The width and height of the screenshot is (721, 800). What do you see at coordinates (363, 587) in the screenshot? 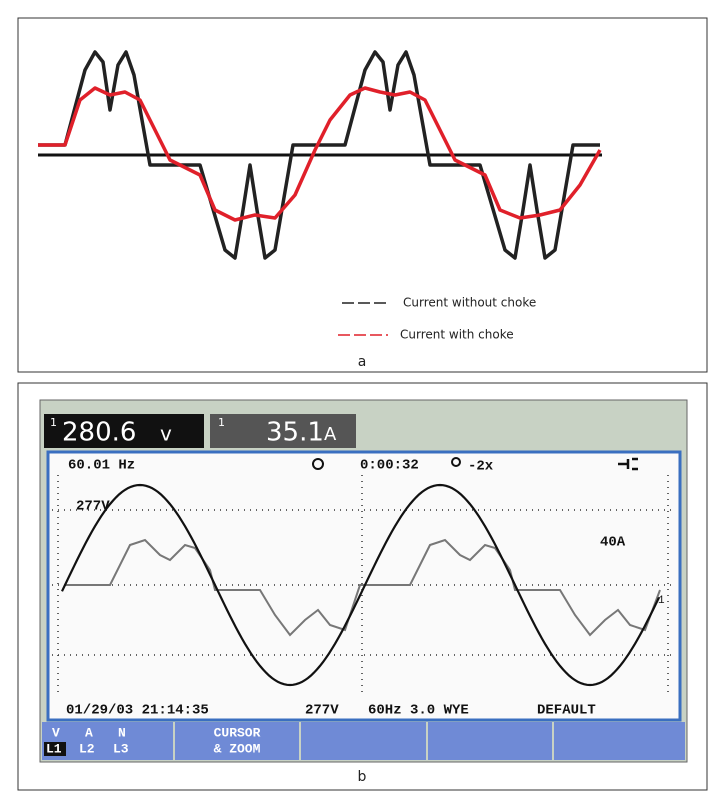
I see `current-trace` at bounding box center [363, 587].